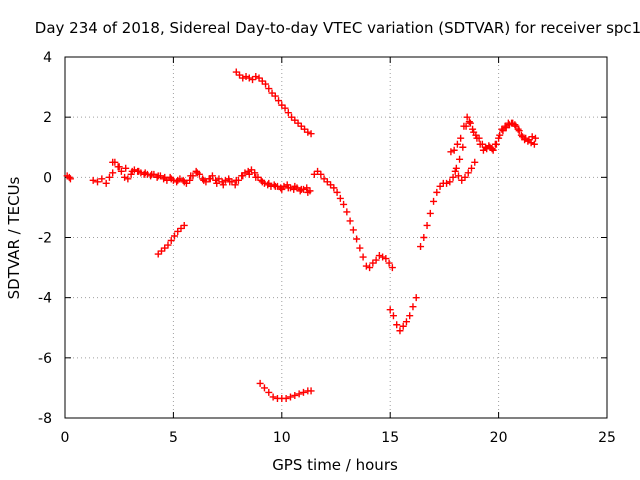 The width and height of the screenshot is (640, 480). What do you see at coordinates (390, 438) in the screenshot?
I see `x-tick-label: 15` at bounding box center [390, 438].